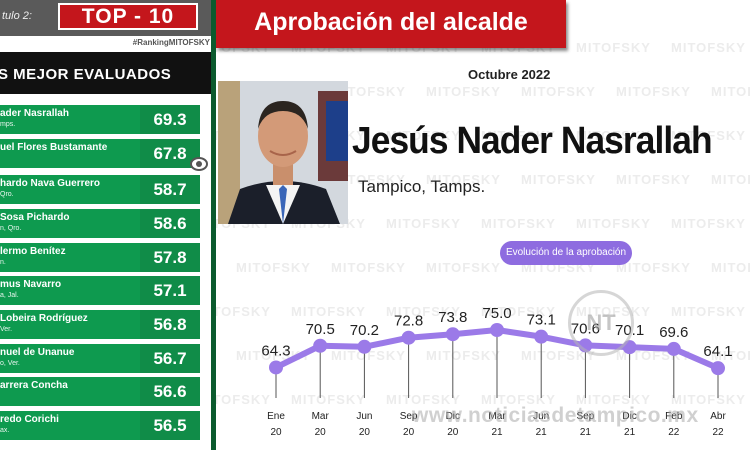 The height and width of the screenshot is (450, 750). What do you see at coordinates (170, 425) in the screenshot?
I see `ranking-score: 56.5` at bounding box center [170, 425].